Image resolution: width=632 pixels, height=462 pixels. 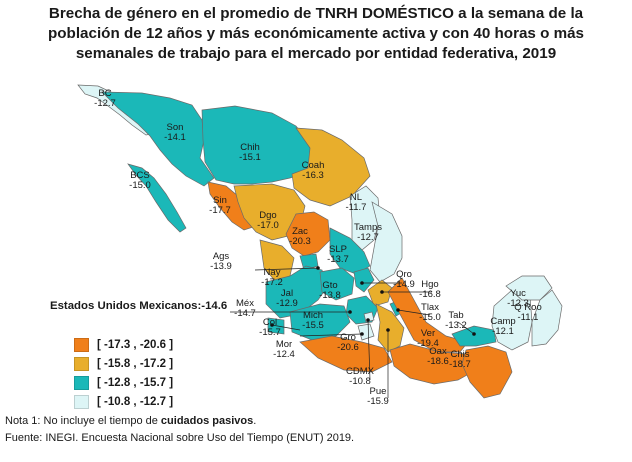 I want to click on state-shape-coah, so click(x=331, y=167).